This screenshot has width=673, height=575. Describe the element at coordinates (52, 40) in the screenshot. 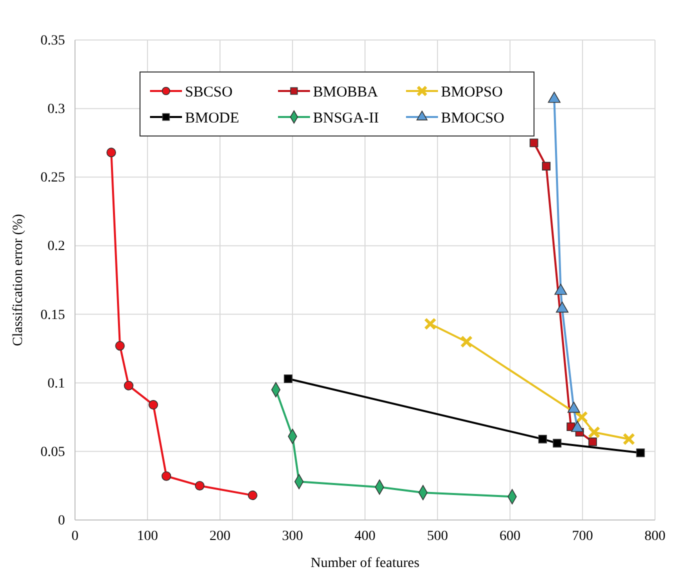

I see `y-tick-label: 0.35` at that location.